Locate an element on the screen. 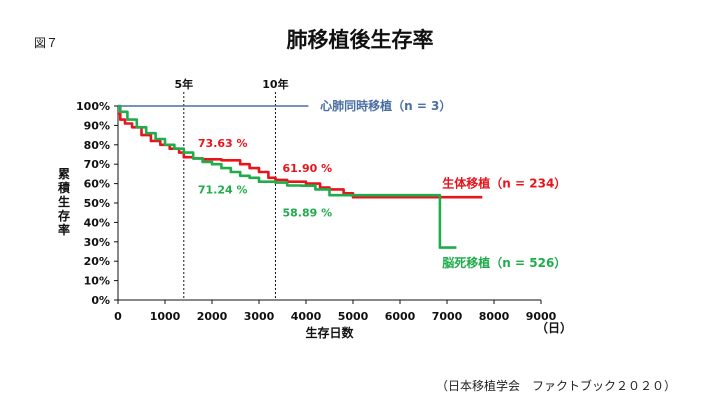 This screenshot has width=720, height=405. y-tick-label: 10% is located at coordinates (97, 281).